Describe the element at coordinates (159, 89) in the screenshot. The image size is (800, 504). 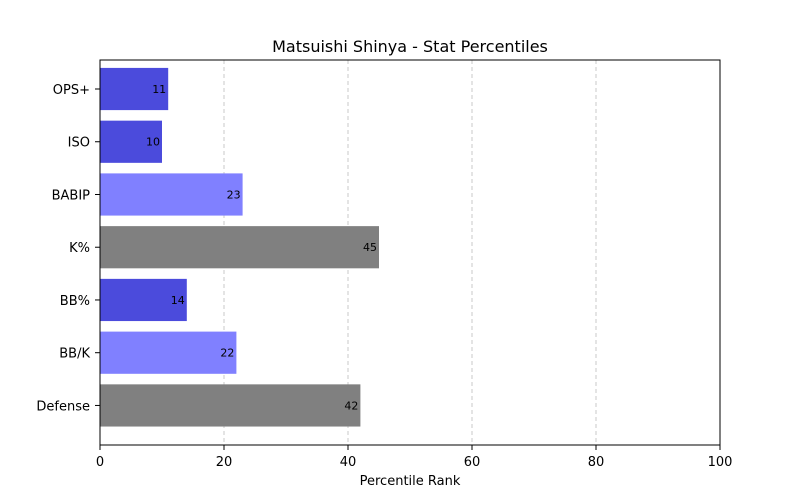
I see `data-label: 11` at that location.